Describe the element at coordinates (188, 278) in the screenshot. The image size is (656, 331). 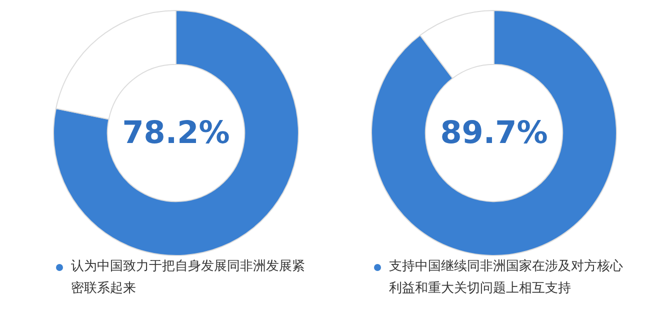
I see `legend-label: 认为中国致力于把自身发展同非洲发展紧密联系起来` at that location.